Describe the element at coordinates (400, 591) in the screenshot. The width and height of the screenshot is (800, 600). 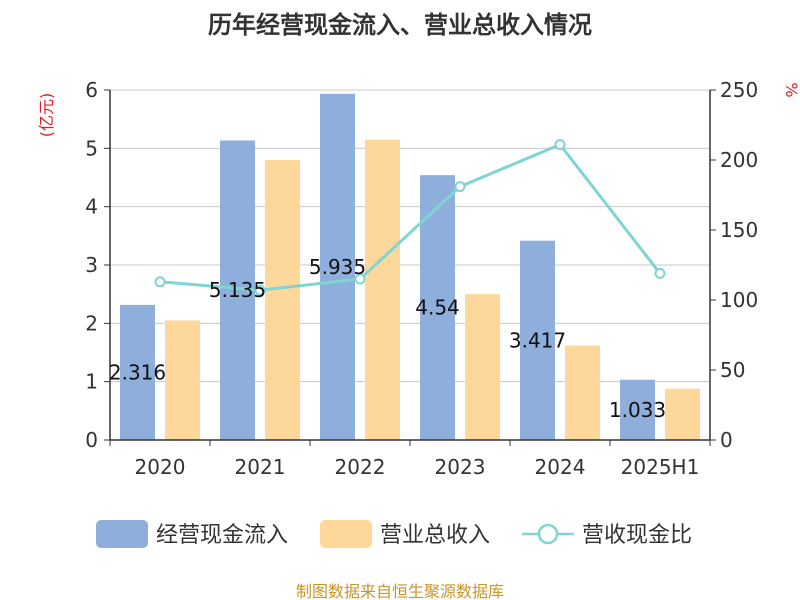
I see `source-footer: 制图数据来自恒生聚源数据库` at that location.